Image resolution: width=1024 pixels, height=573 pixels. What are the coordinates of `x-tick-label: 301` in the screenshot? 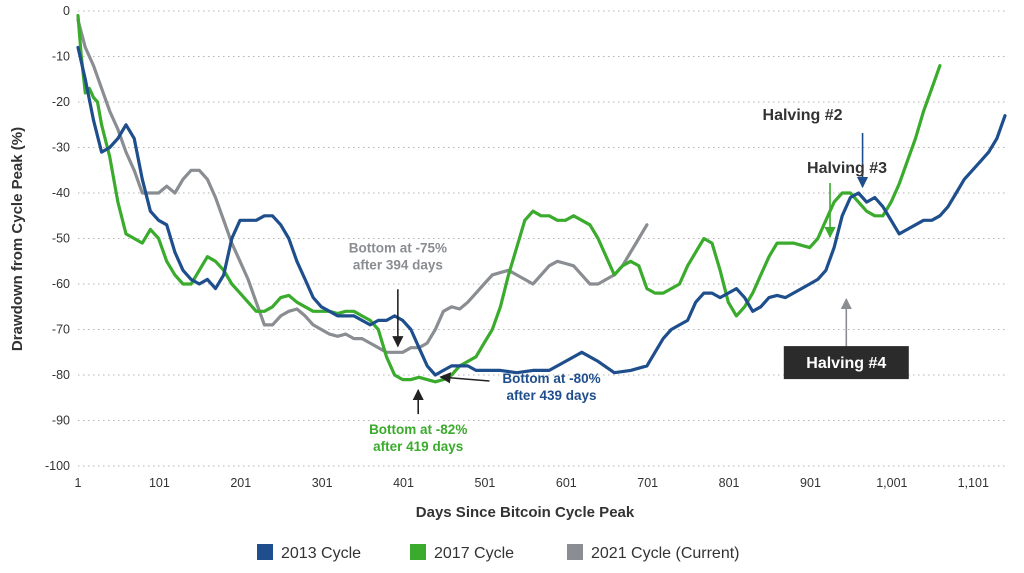 It's located at (322, 483).